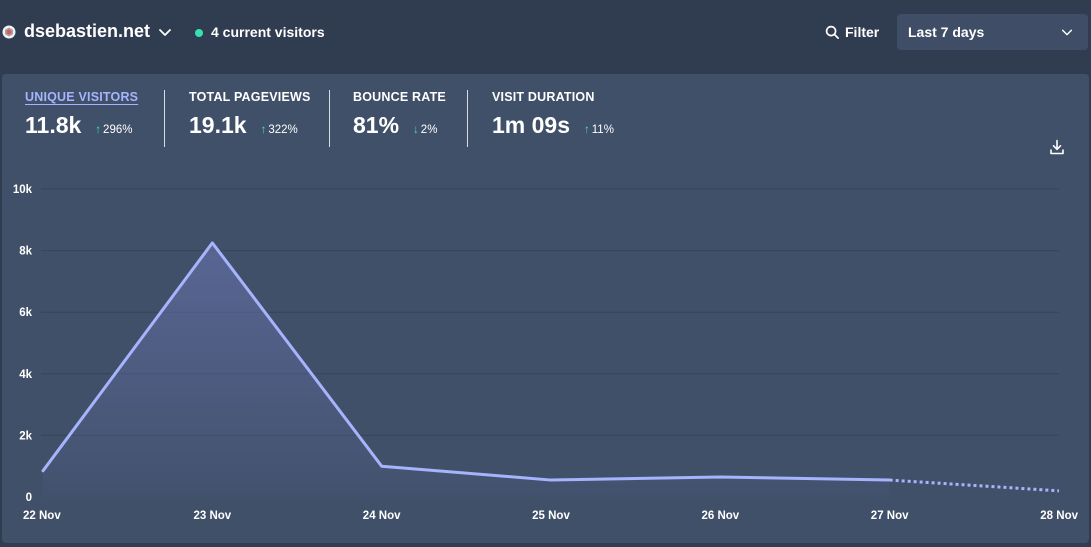 The image size is (1091, 547). Describe the element at coordinates (25, 436) in the screenshot. I see `y-tick-label: 2k` at that location.